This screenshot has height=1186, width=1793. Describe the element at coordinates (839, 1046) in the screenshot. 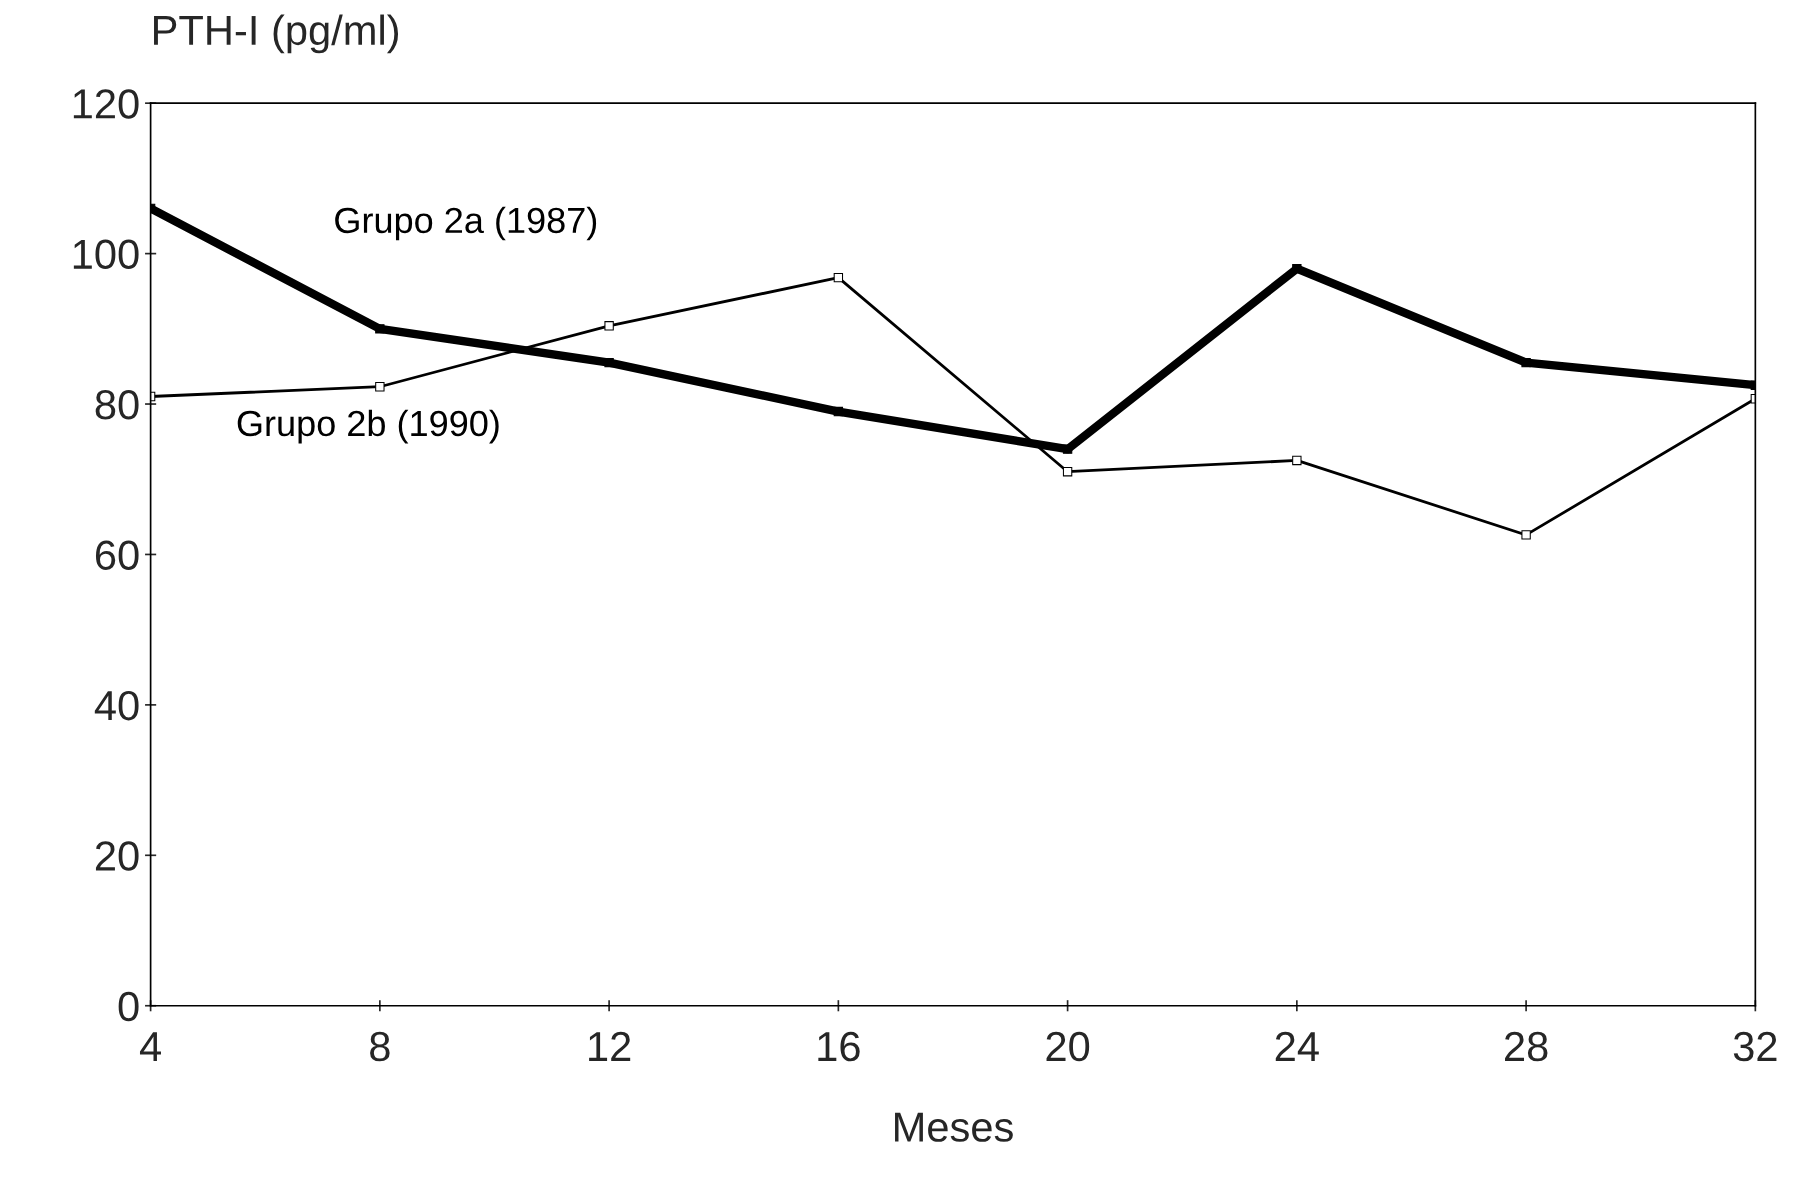

I see `x-tick-label: 16` at that location.